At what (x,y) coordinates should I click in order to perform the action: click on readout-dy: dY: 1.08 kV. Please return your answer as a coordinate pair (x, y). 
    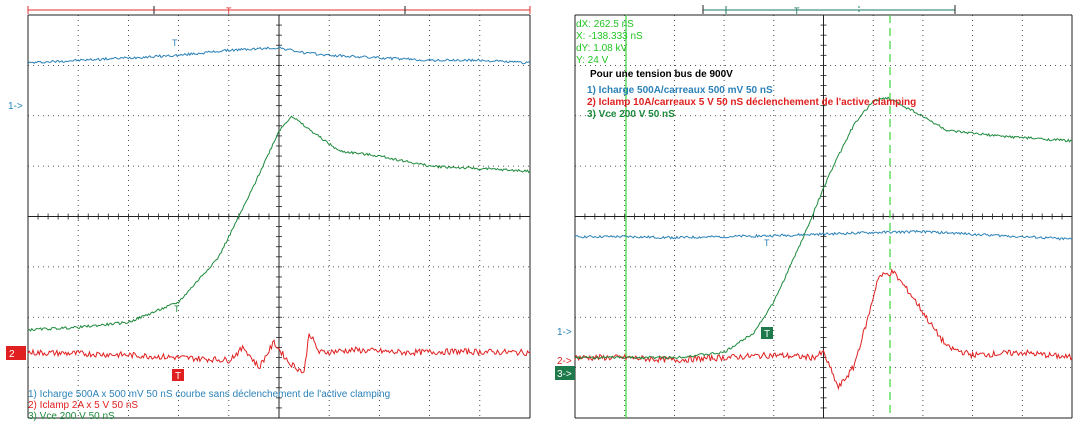
    Looking at the image, I should click on (601, 48).